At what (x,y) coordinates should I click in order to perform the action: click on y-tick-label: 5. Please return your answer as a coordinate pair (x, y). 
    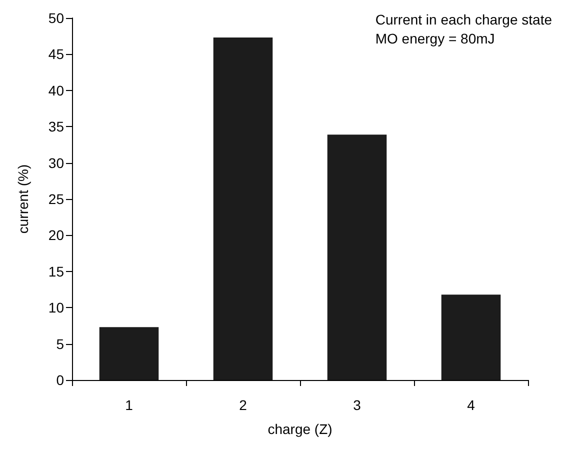
    Looking at the image, I should click on (60, 344).